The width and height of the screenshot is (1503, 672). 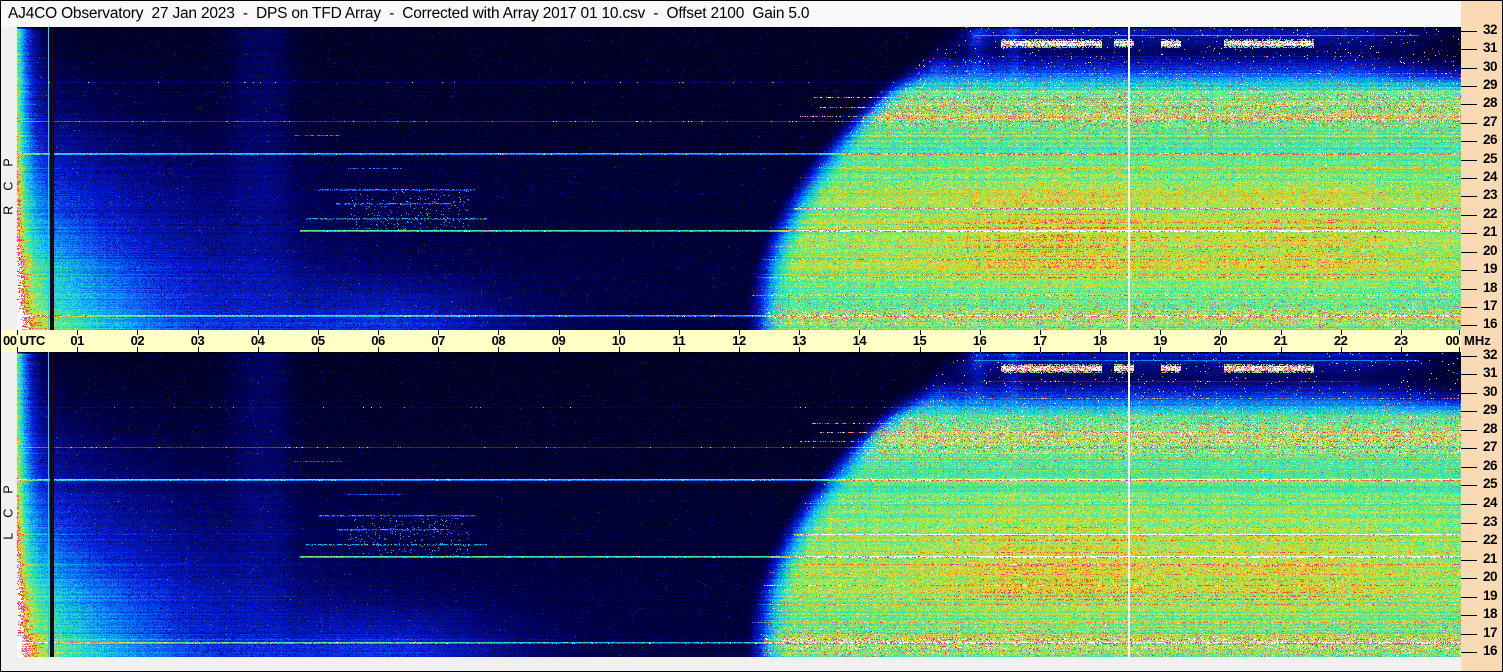 What do you see at coordinates (919, 340) in the screenshot?
I see `hour-label: 15` at bounding box center [919, 340].